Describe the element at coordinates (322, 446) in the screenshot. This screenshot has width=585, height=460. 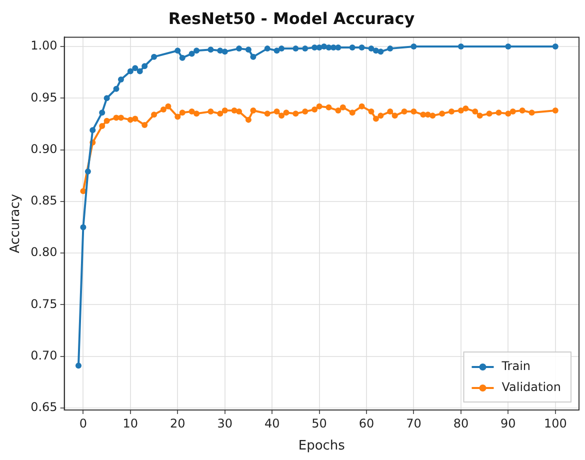
I see `x-axis-title: Epochs` at that location.